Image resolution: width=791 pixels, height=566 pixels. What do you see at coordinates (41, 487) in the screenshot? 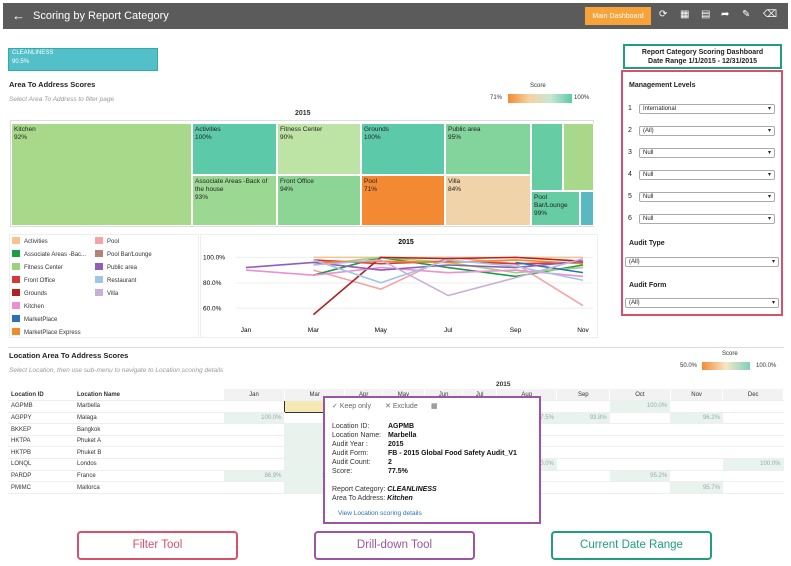
I see `location-id: PMIMC` at bounding box center [41, 487].